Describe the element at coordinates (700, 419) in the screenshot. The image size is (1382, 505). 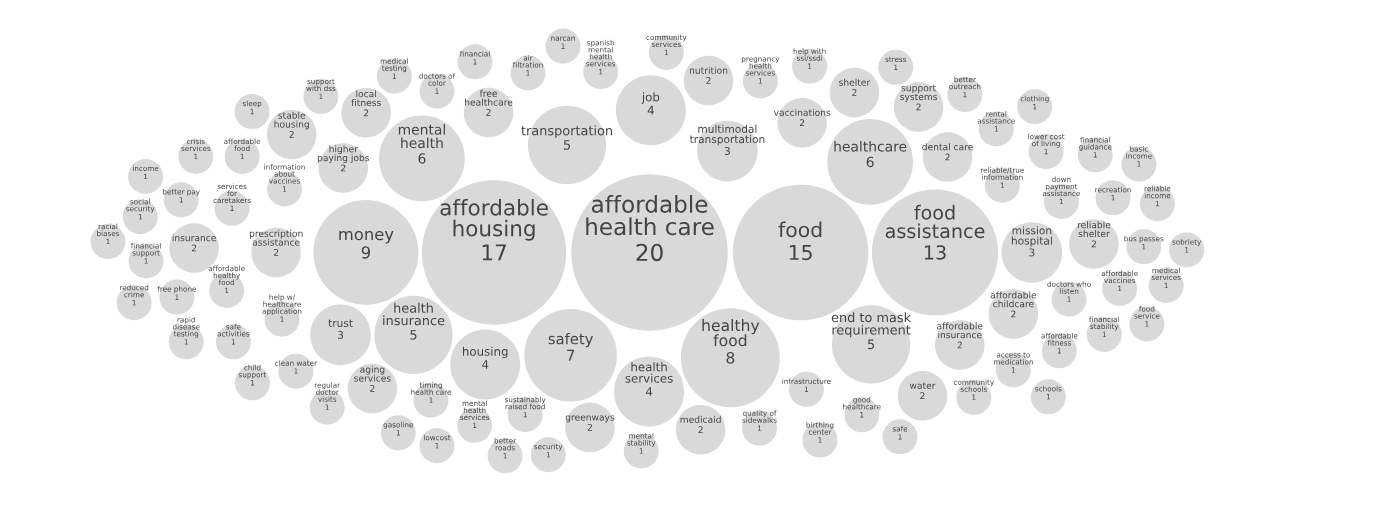
I see `category-label: medicaid` at that location.